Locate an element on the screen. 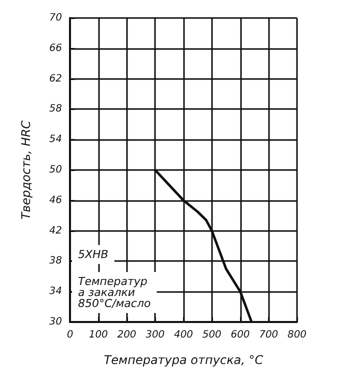  x-tick-label: 200 is located at coordinates (126, 335).